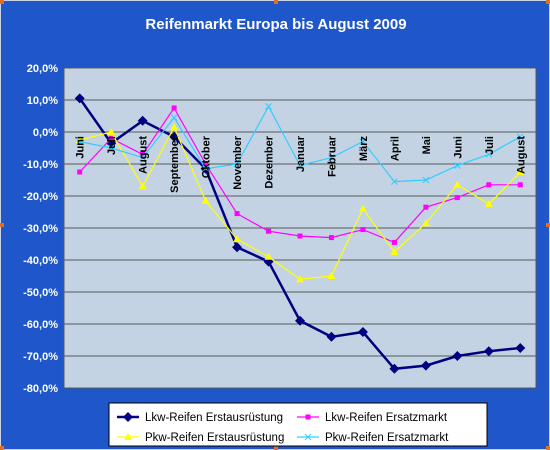 This screenshot has height=450, width=550. Describe the element at coordinates (42, 69) in the screenshot. I see `y-tick-label: 20,0%` at that location.